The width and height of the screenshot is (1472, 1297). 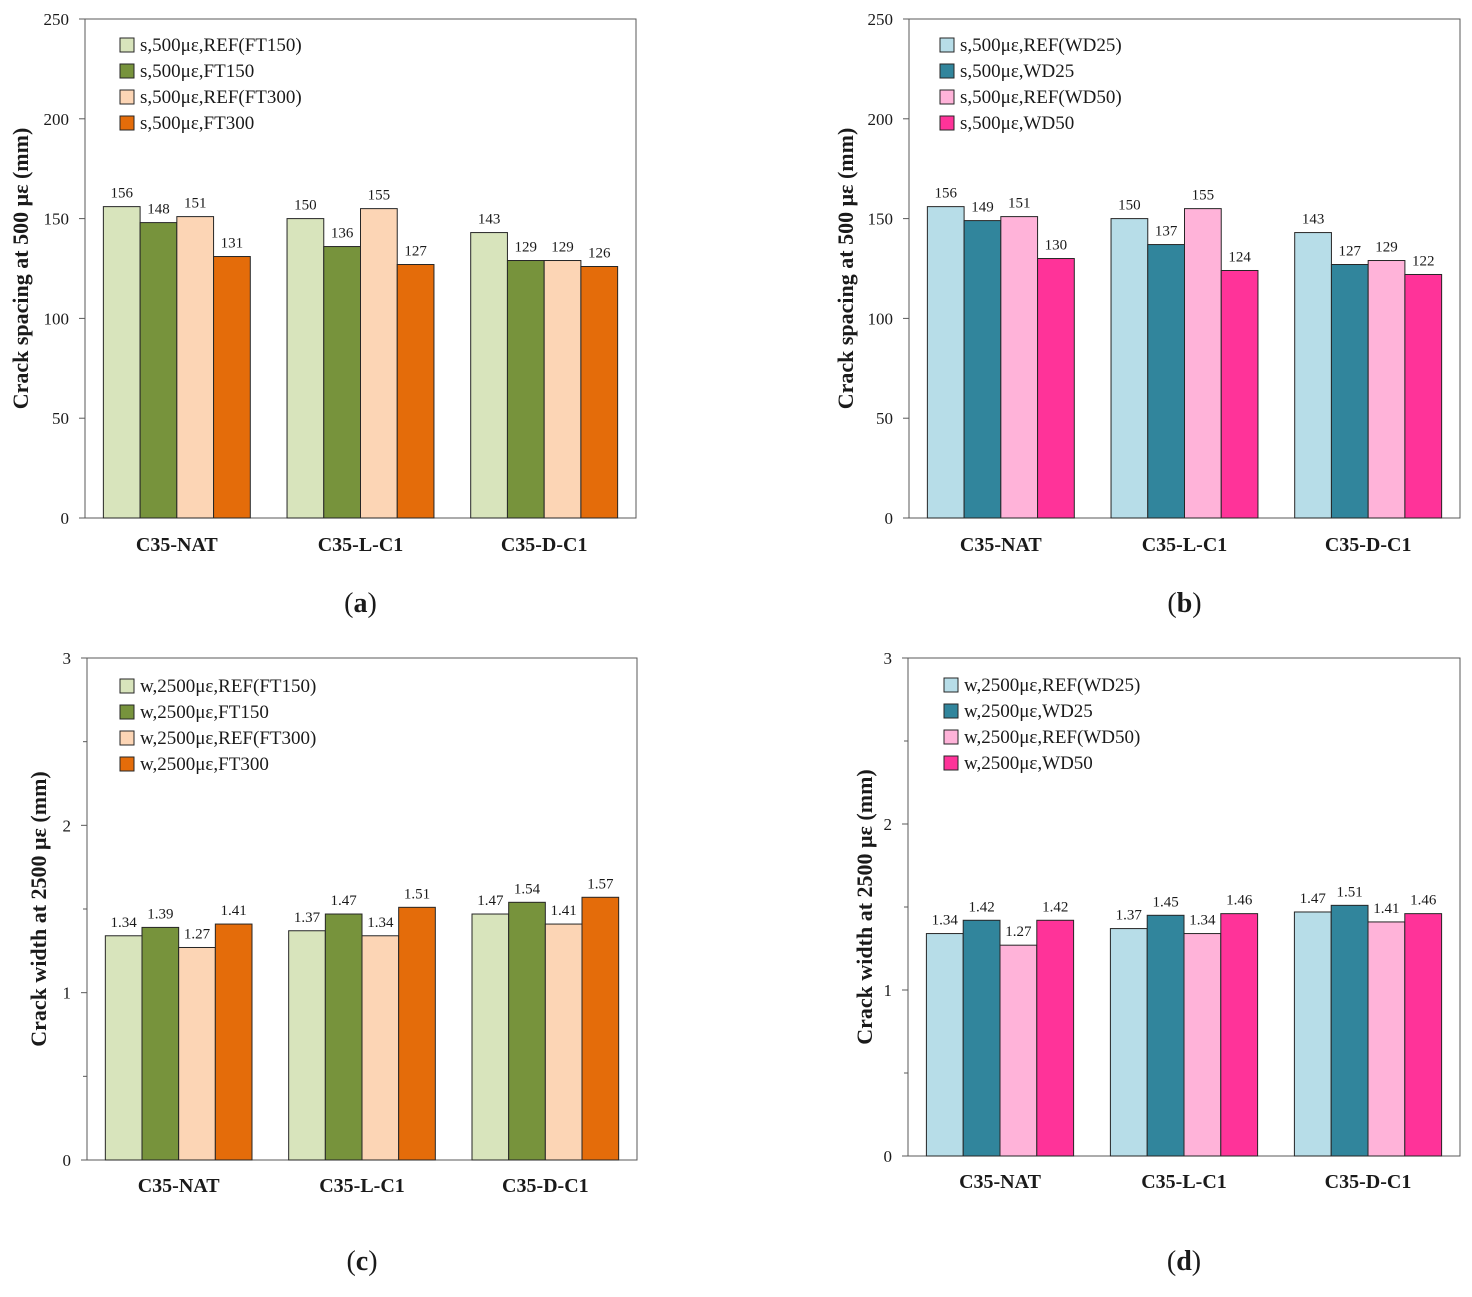 I want to click on legend-entry-label: s,500με,REF(FT150), so click(x=221, y=45).